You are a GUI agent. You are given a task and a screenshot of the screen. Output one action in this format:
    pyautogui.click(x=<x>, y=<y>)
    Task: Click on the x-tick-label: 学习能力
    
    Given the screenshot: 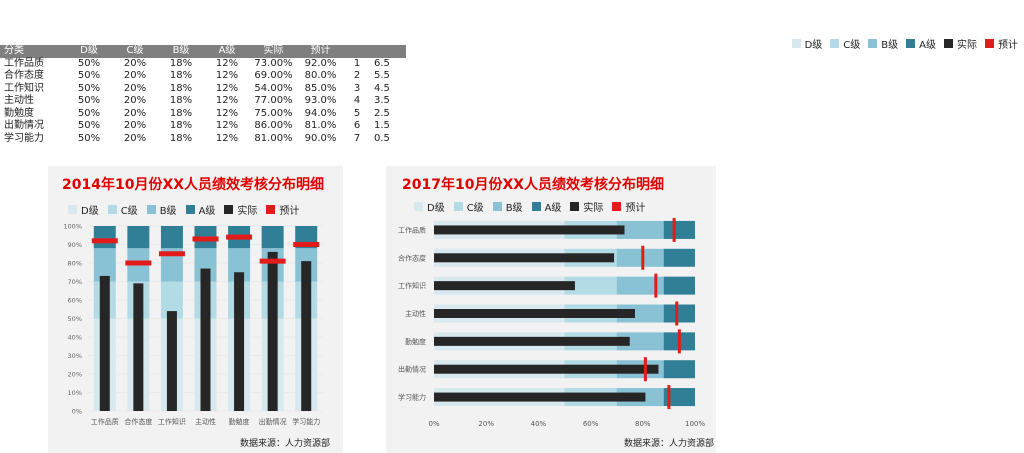 What is the action you would take?
    pyautogui.click(x=306, y=421)
    